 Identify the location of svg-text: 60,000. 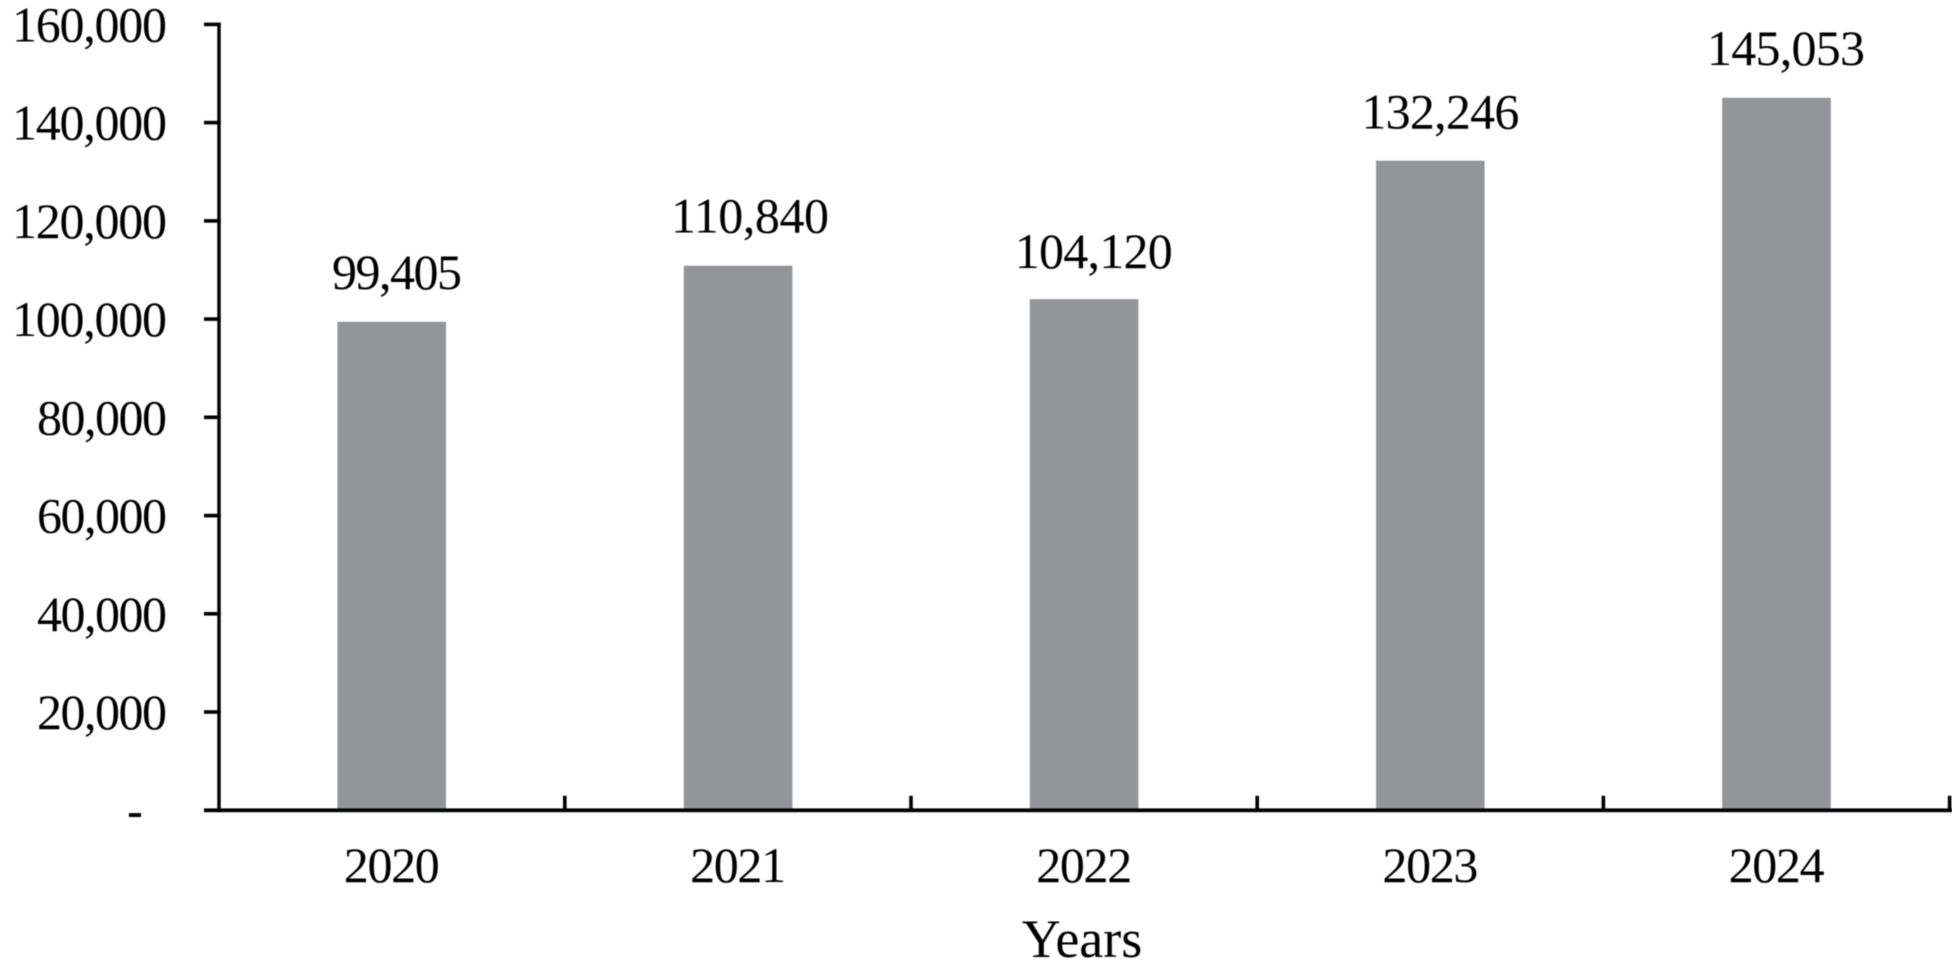
(102, 516).